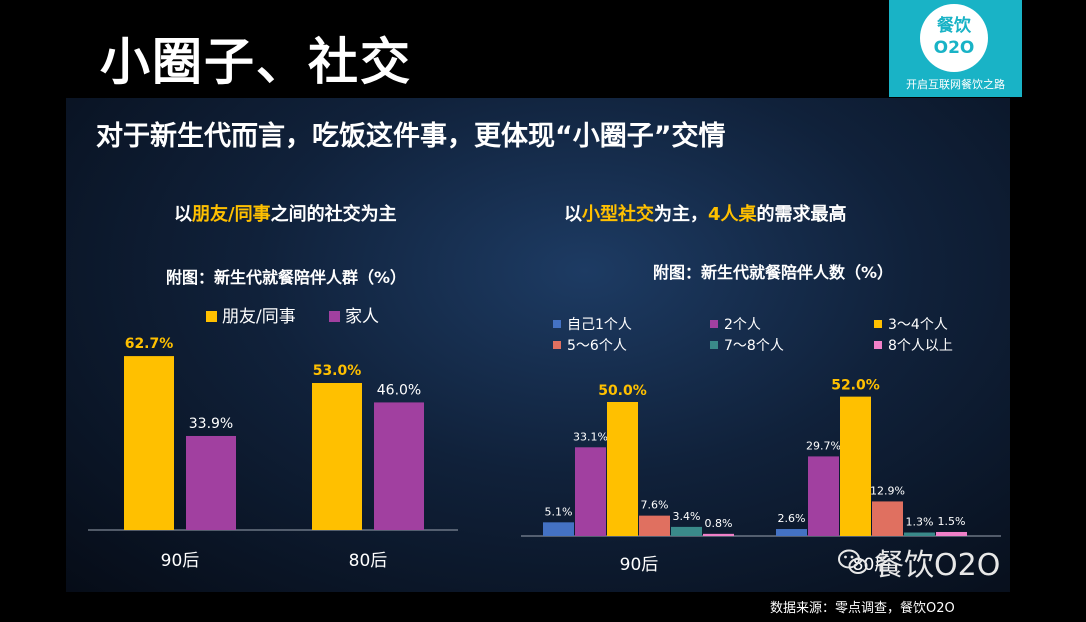  What do you see at coordinates (742, 325) in the screenshot?
I see `legend-label-1: 2个人` at bounding box center [742, 325].